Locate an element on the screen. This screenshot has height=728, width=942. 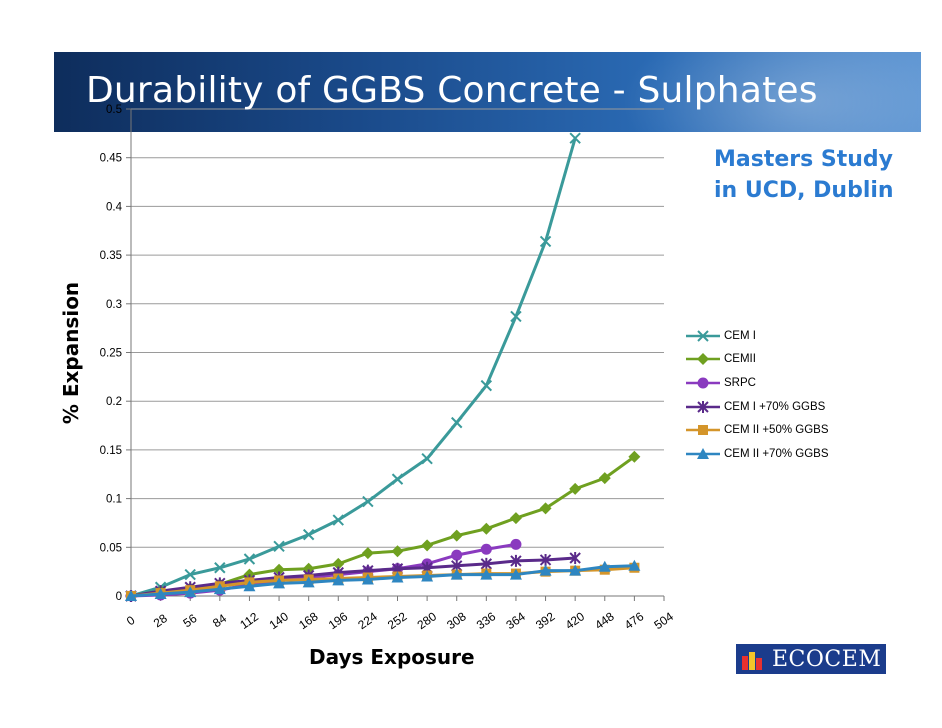
x-tick-label: 112 is located at coordinates (249, 620).